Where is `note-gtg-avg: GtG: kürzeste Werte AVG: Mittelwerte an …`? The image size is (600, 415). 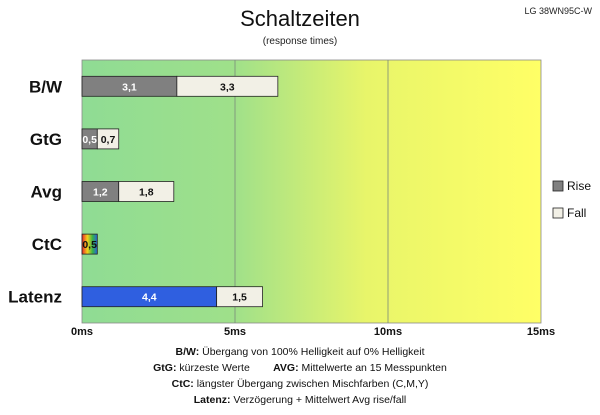
note-gtg-avg: GtG: kürzeste Werte AVG: Mittelwerte an … is located at coordinates (300, 368).